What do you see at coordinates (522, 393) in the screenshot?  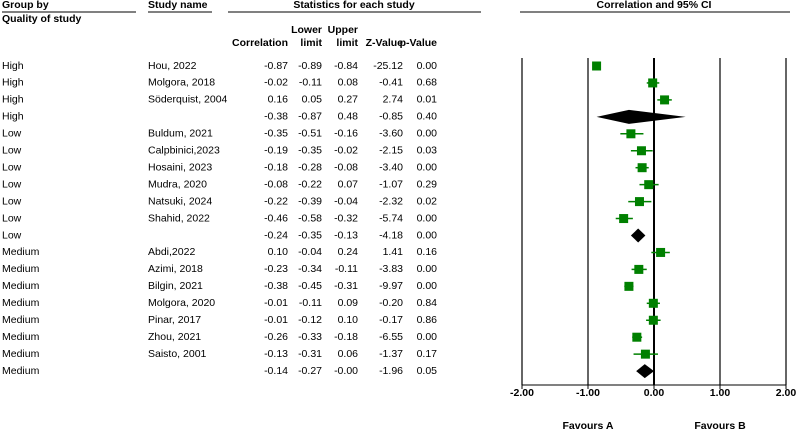 I see `x-tick-label: -2.00` at bounding box center [522, 393].